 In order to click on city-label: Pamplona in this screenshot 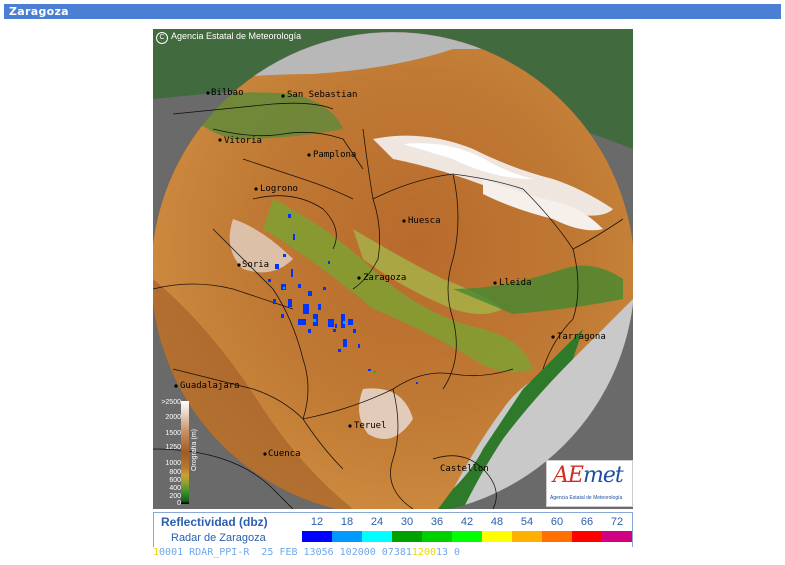, I will do `click(335, 155)`.